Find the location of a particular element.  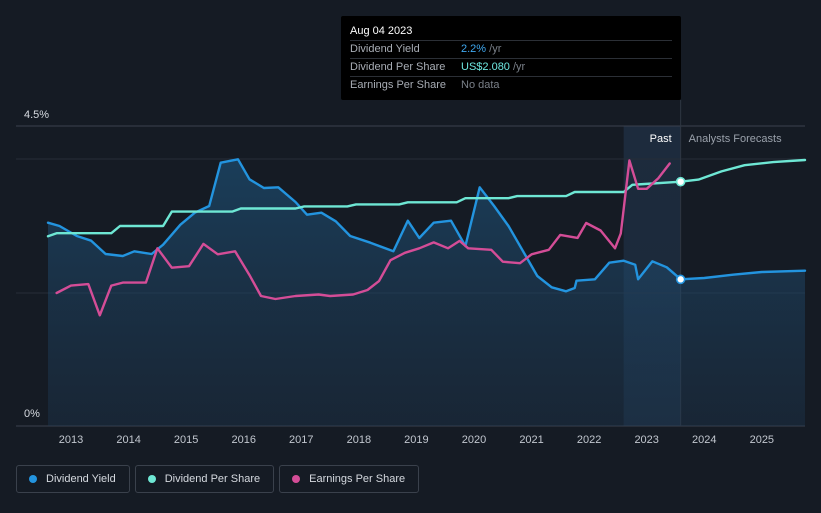

legend-label: Dividend Per Share is located at coordinates (212, 479).